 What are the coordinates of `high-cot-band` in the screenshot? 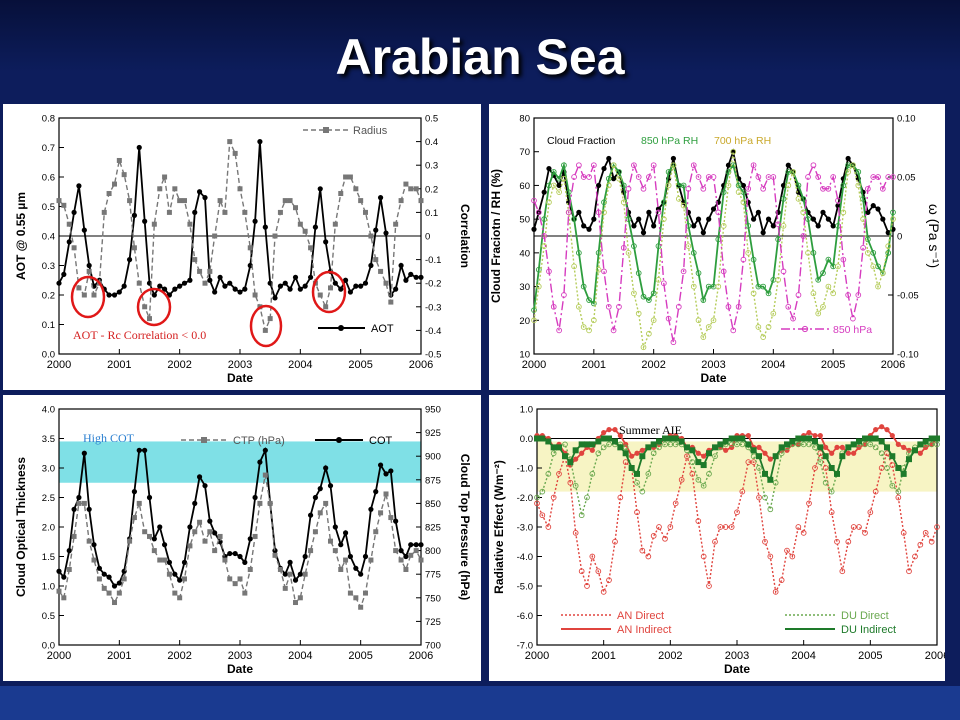 It's located at (240, 462).